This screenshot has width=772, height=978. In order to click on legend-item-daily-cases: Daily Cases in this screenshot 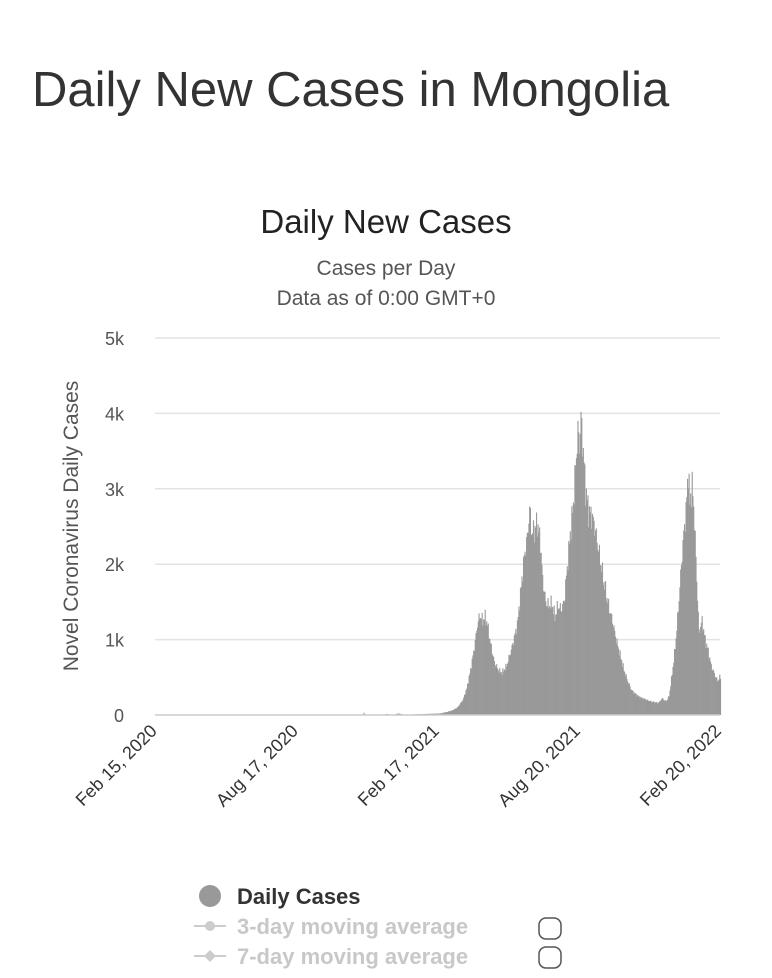, I will do `click(280, 896)`.